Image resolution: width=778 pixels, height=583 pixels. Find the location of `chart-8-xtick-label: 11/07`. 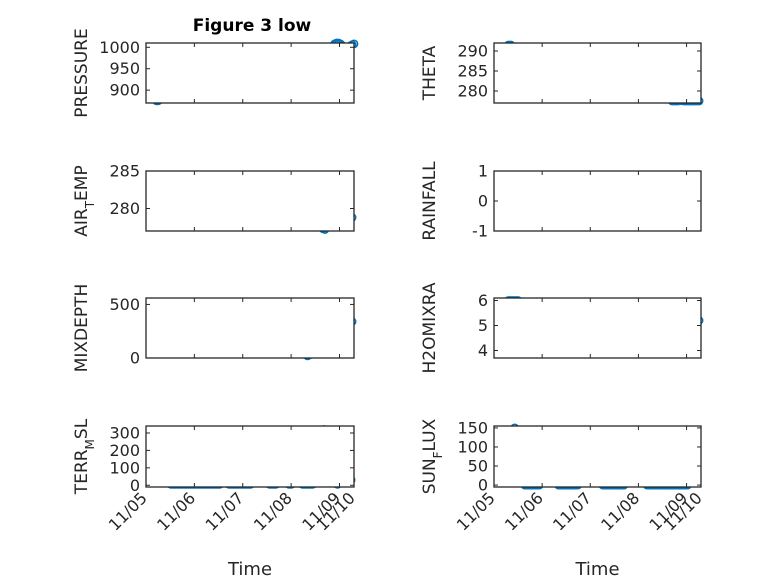

chart-8-xtick-label: 11/07 is located at coordinates (572, 511).